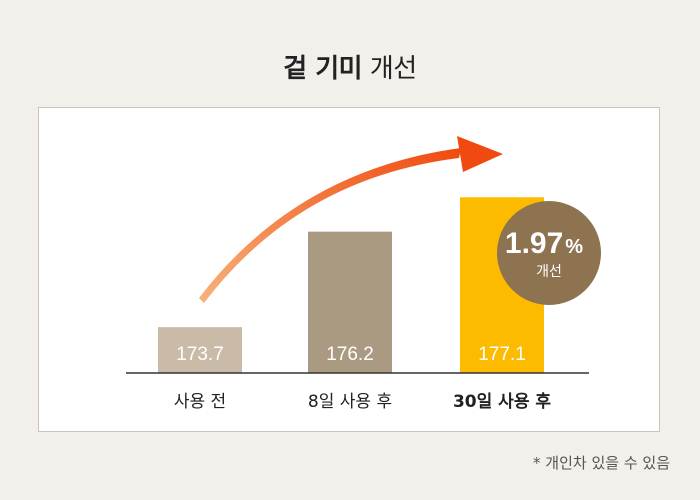  I want to click on category-label-3: 30일 사용 후, so click(502, 401).